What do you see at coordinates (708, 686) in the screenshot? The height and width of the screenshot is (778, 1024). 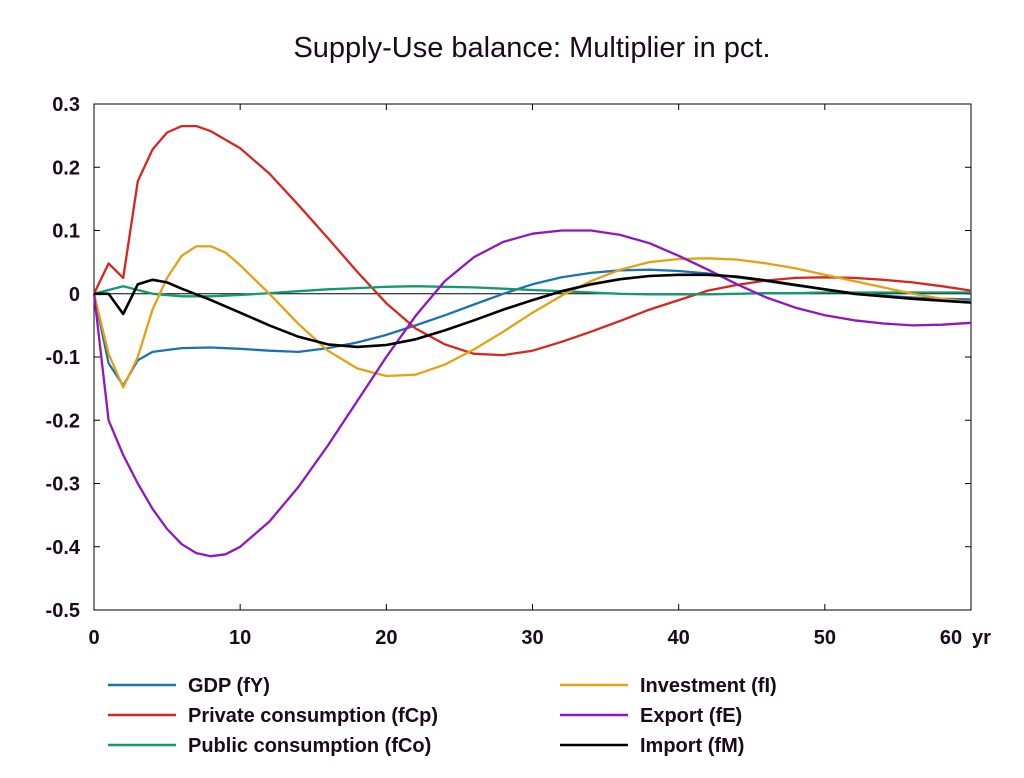 I see `legend-label: Investment (fI)` at bounding box center [708, 686].